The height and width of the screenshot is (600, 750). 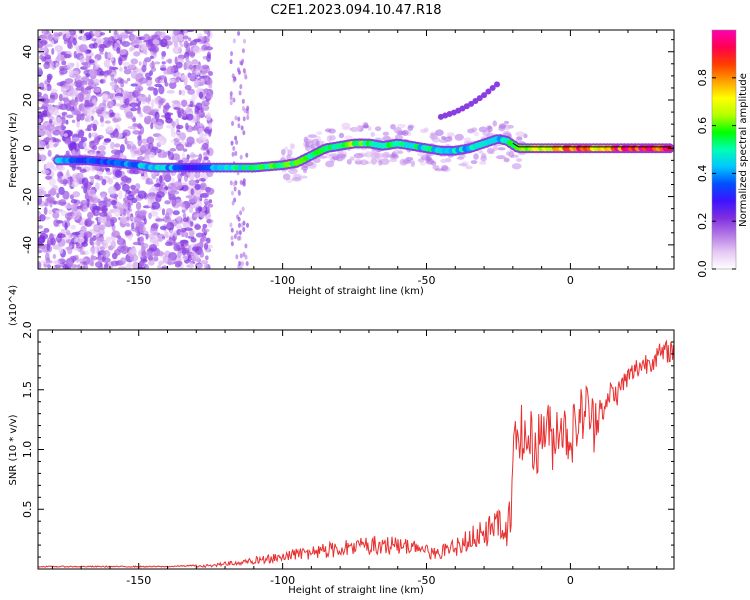 What do you see at coordinates (27, 245) in the screenshot?
I see `y-tick-label: -40` at bounding box center [27, 245].